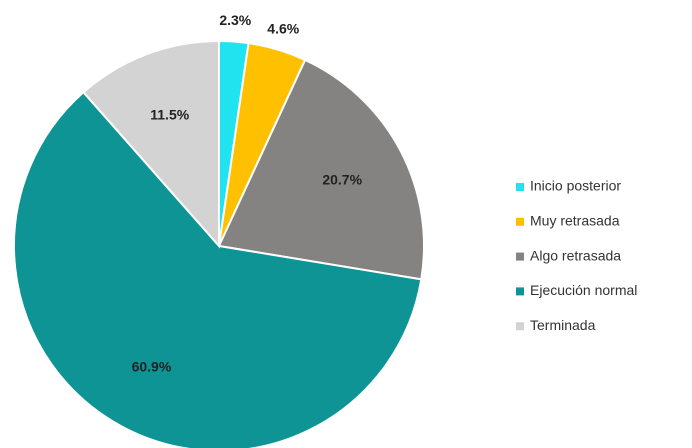 Image resolution: width=692 pixels, height=448 pixels. What do you see at coordinates (342, 179) in the screenshot?
I see `data-label: 20.7%` at bounding box center [342, 179].